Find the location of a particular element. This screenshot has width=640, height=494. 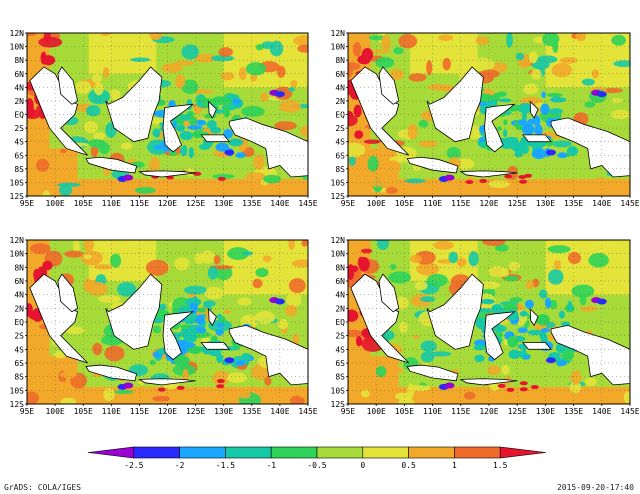

x-tick-label: 120E is located at coordinates (488, 411).